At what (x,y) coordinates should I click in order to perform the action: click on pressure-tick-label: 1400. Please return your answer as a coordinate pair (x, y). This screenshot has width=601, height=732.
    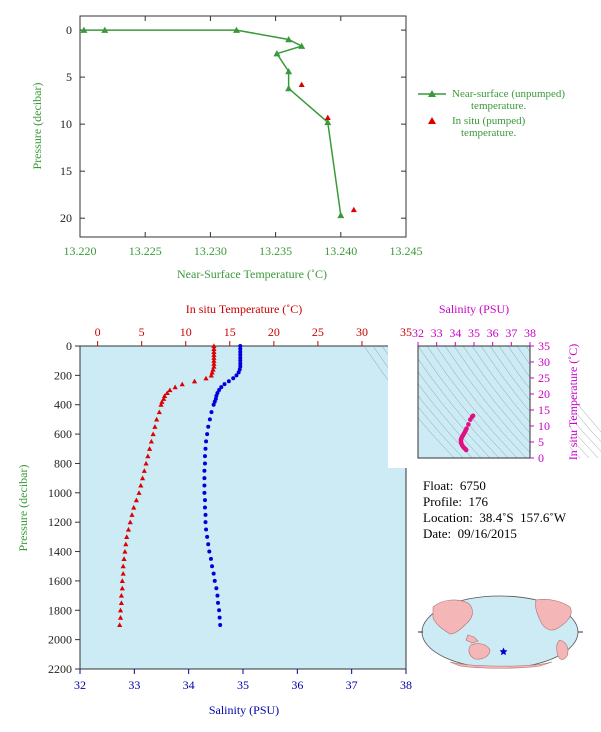
    Looking at the image, I should click on (60, 552).